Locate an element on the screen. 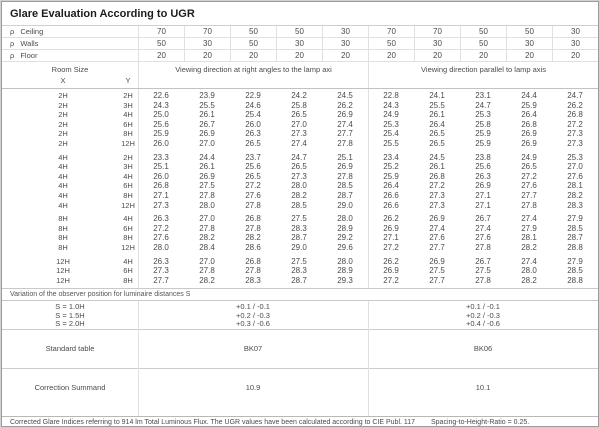  ugr-value: 23.8 is located at coordinates (483, 157).